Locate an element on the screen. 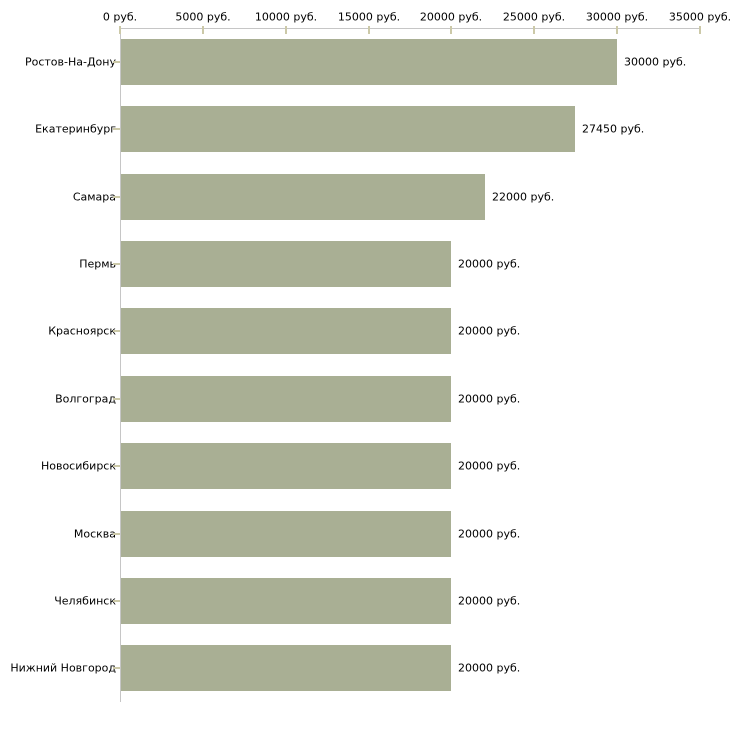 The width and height of the screenshot is (730, 730). category-label: Челябинск is located at coordinates (85, 601).